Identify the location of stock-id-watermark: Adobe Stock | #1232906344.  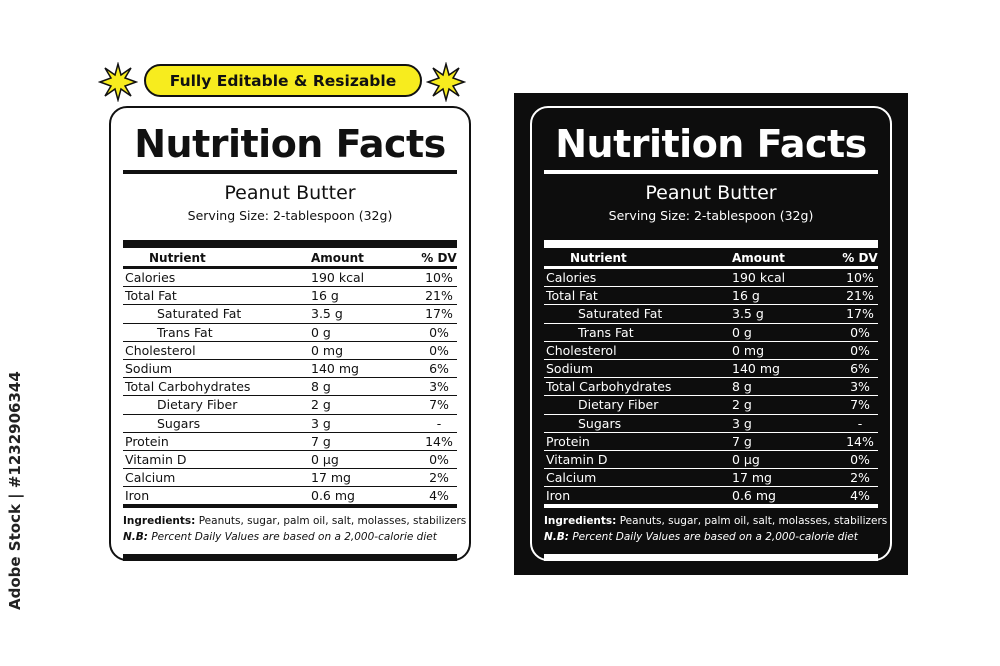
(15, 490).